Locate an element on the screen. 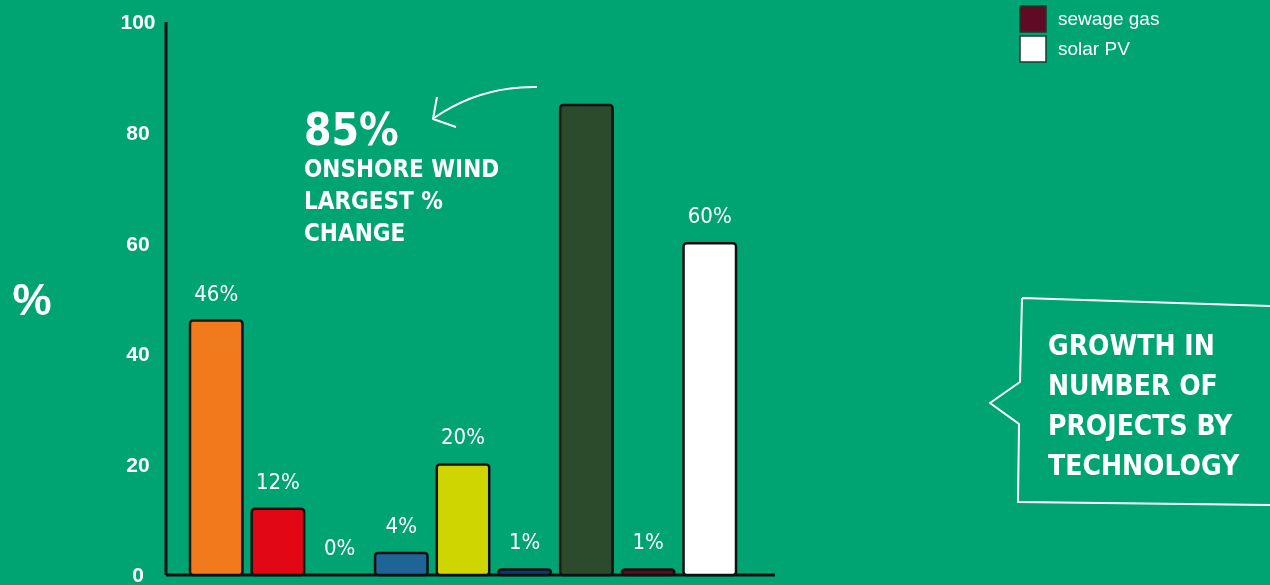 The height and width of the screenshot is (585, 1270). text: GROWTH IN NUMBER OF PROJECTS BY TECHNOLOGY is located at coordinates (1144, 405).